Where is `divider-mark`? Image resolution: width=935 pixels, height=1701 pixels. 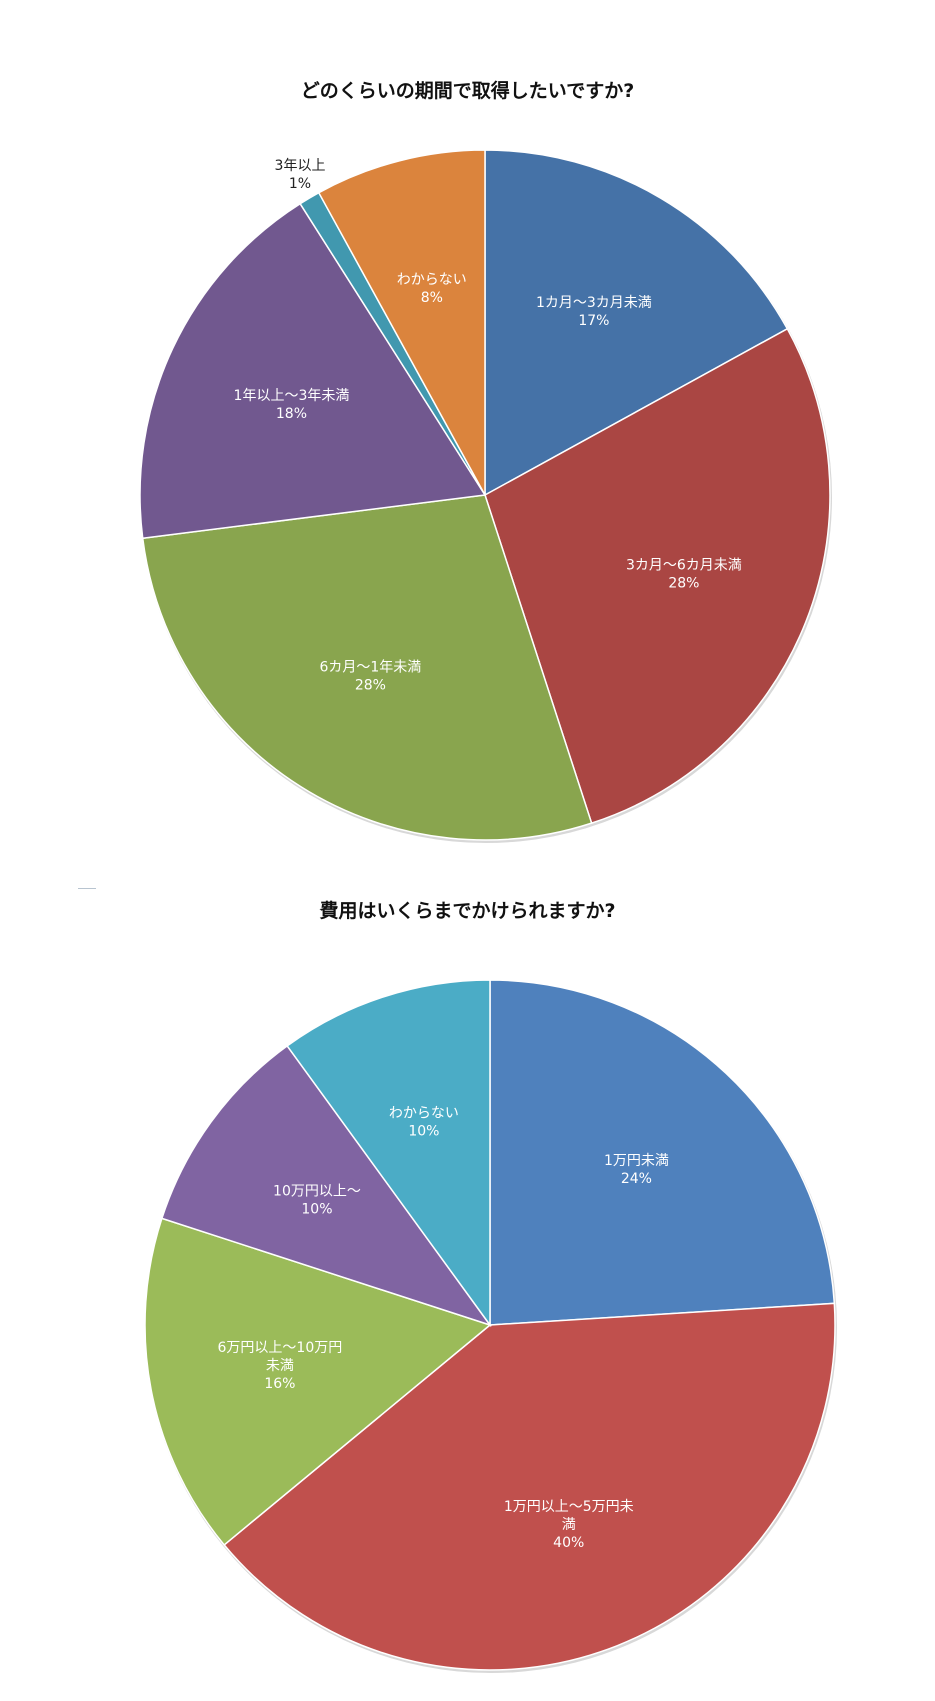 divider-mark is located at coordinates (87, 888).